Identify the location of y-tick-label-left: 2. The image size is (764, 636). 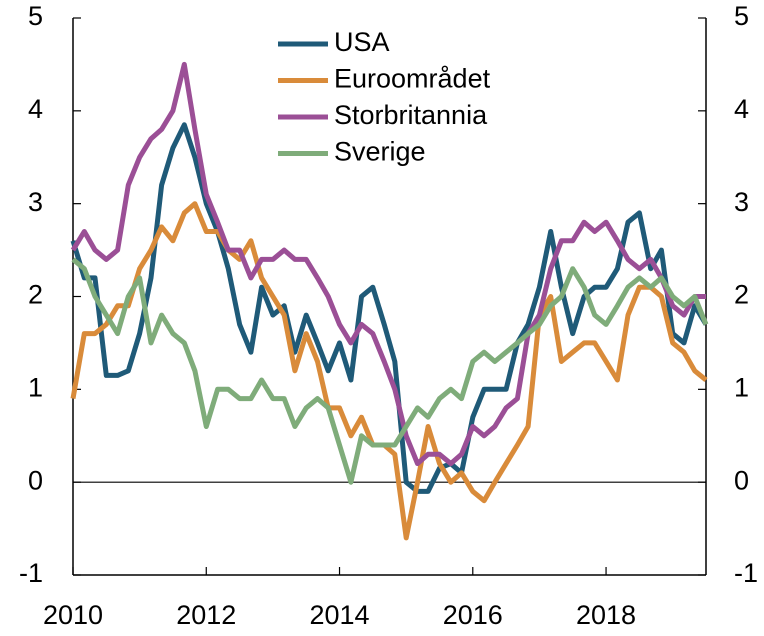
(35, 295).